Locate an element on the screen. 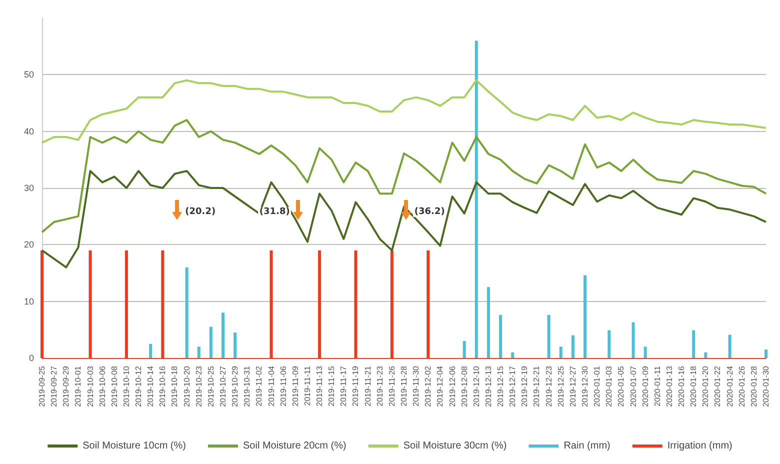 This screenshot has height=464, width=780. x-tick-label: 2019-10-03 is located at coordinates (90, 386).